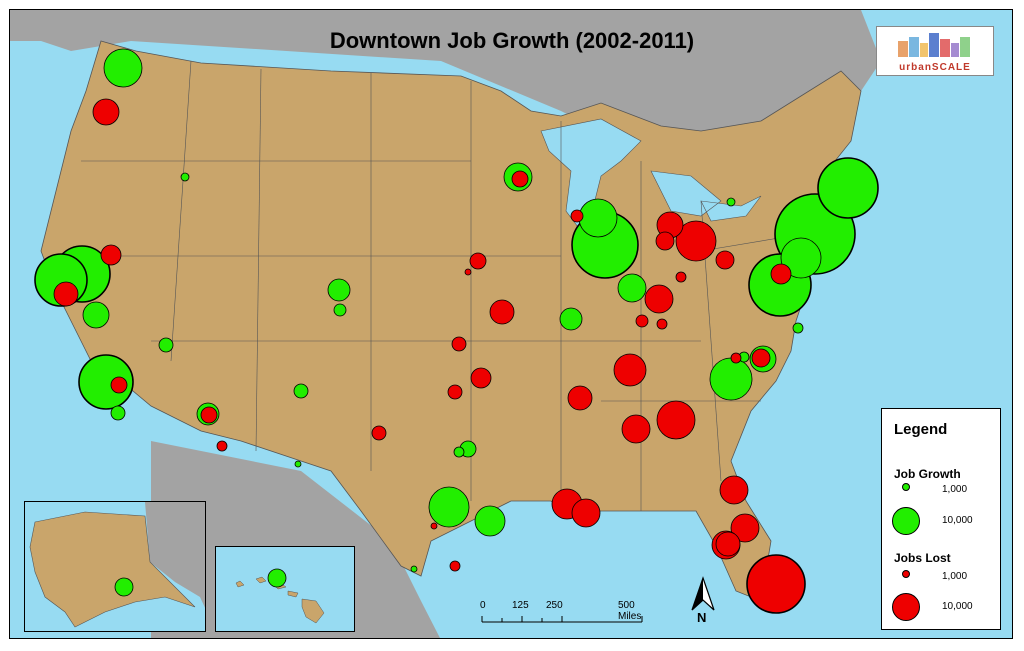  Describe the element at coordinates (562, 619) in the screenshot. I see `scale-ruler` at that location.